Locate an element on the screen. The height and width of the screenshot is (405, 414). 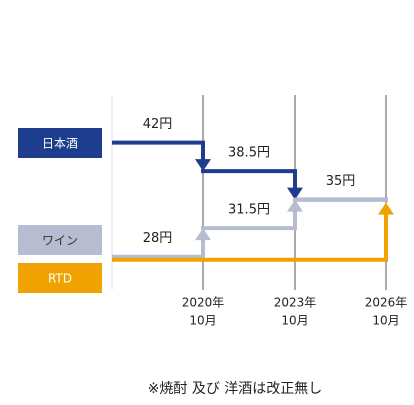
legend-label: RTD is located at coordinates (60, 279).